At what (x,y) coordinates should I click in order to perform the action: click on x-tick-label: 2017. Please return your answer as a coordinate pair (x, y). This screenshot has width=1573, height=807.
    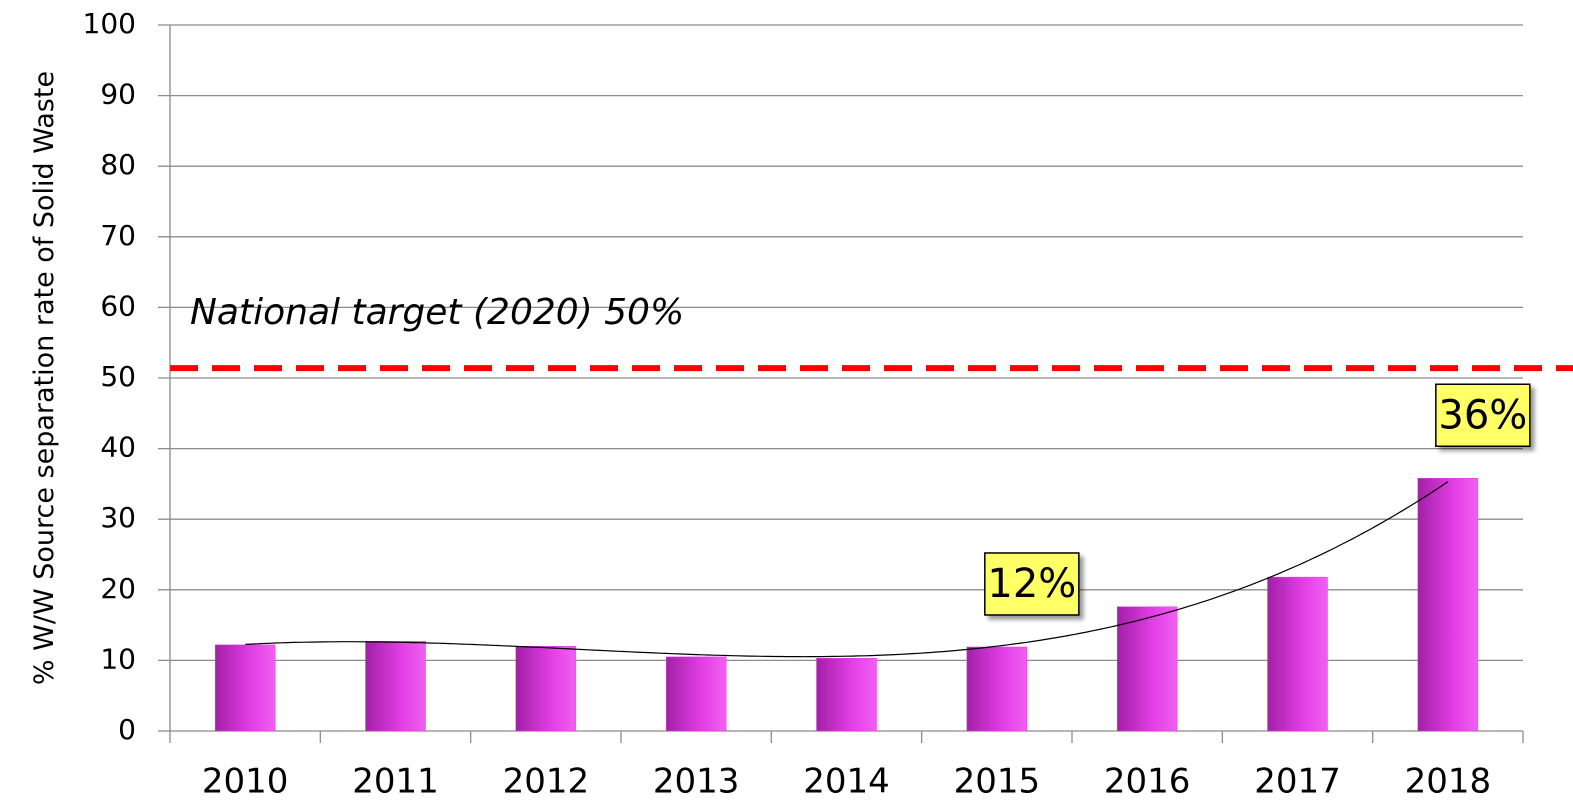
    Looking at the image, I should click on (1297, 782).